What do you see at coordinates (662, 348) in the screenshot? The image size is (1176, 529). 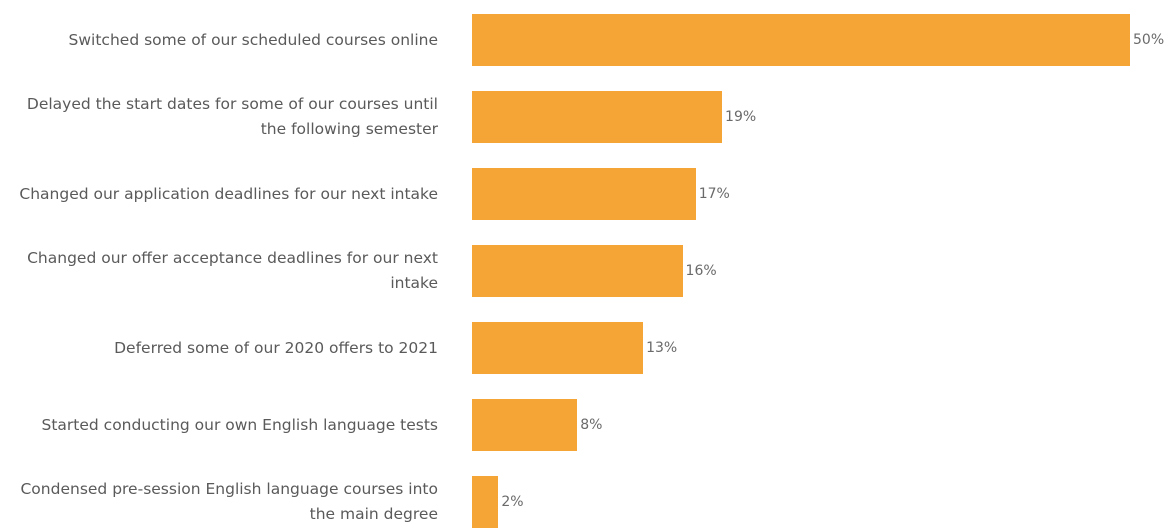 I see `value-label: 13%` at bounding box center [662, 348].